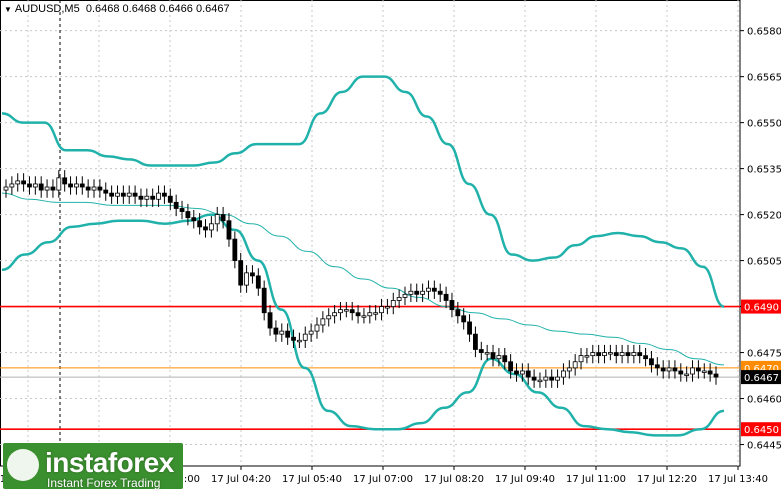  What do you see at coordinates (764, 170) in the screenshot?
I see `y-tick-label: 0.6535` at bounding box center [764, 170].